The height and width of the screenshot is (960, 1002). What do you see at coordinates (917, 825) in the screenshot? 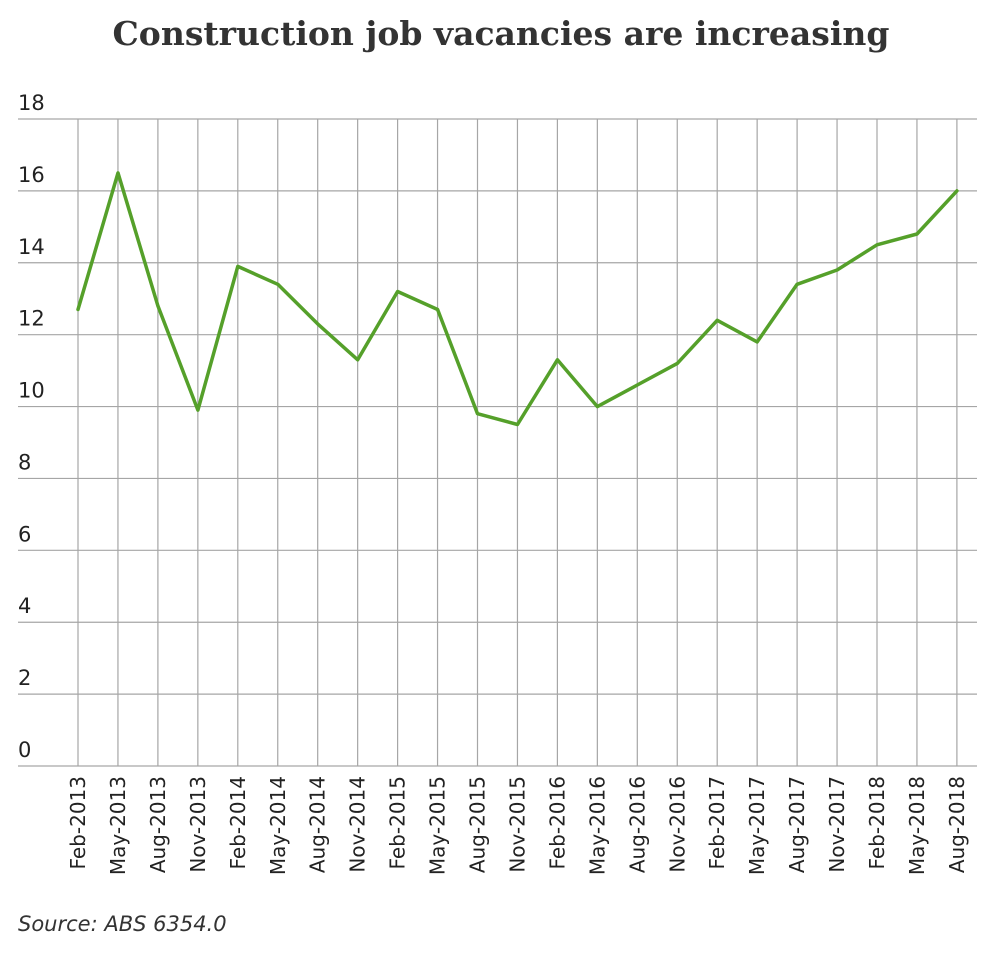
I see `x-tick-label: May-2018` at bounding box center [917, 825].